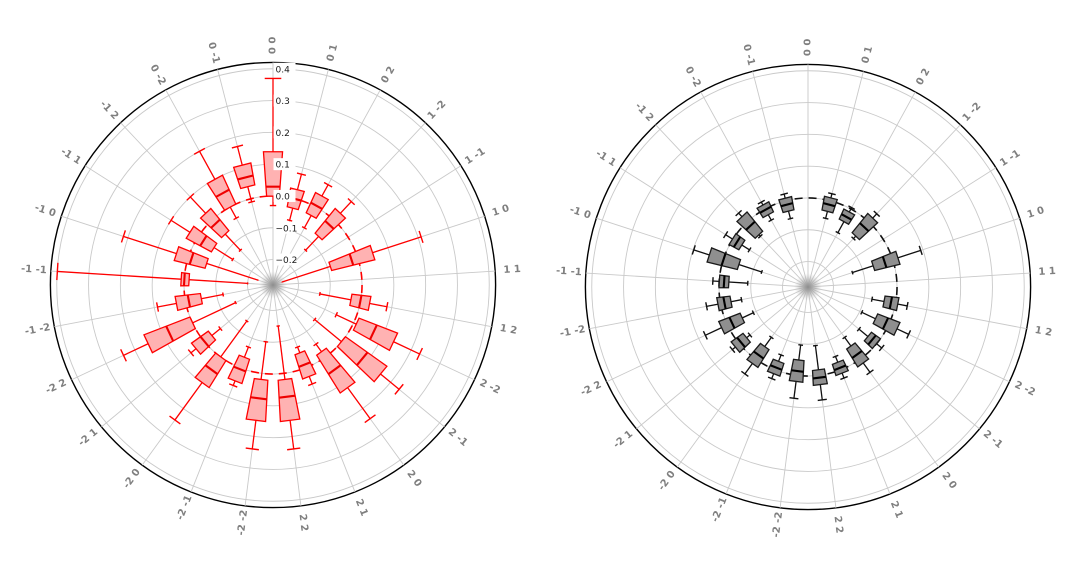 This screenshot has width=1080, height=576. I want to click on boxplot-0_-2, so click(765, 211).